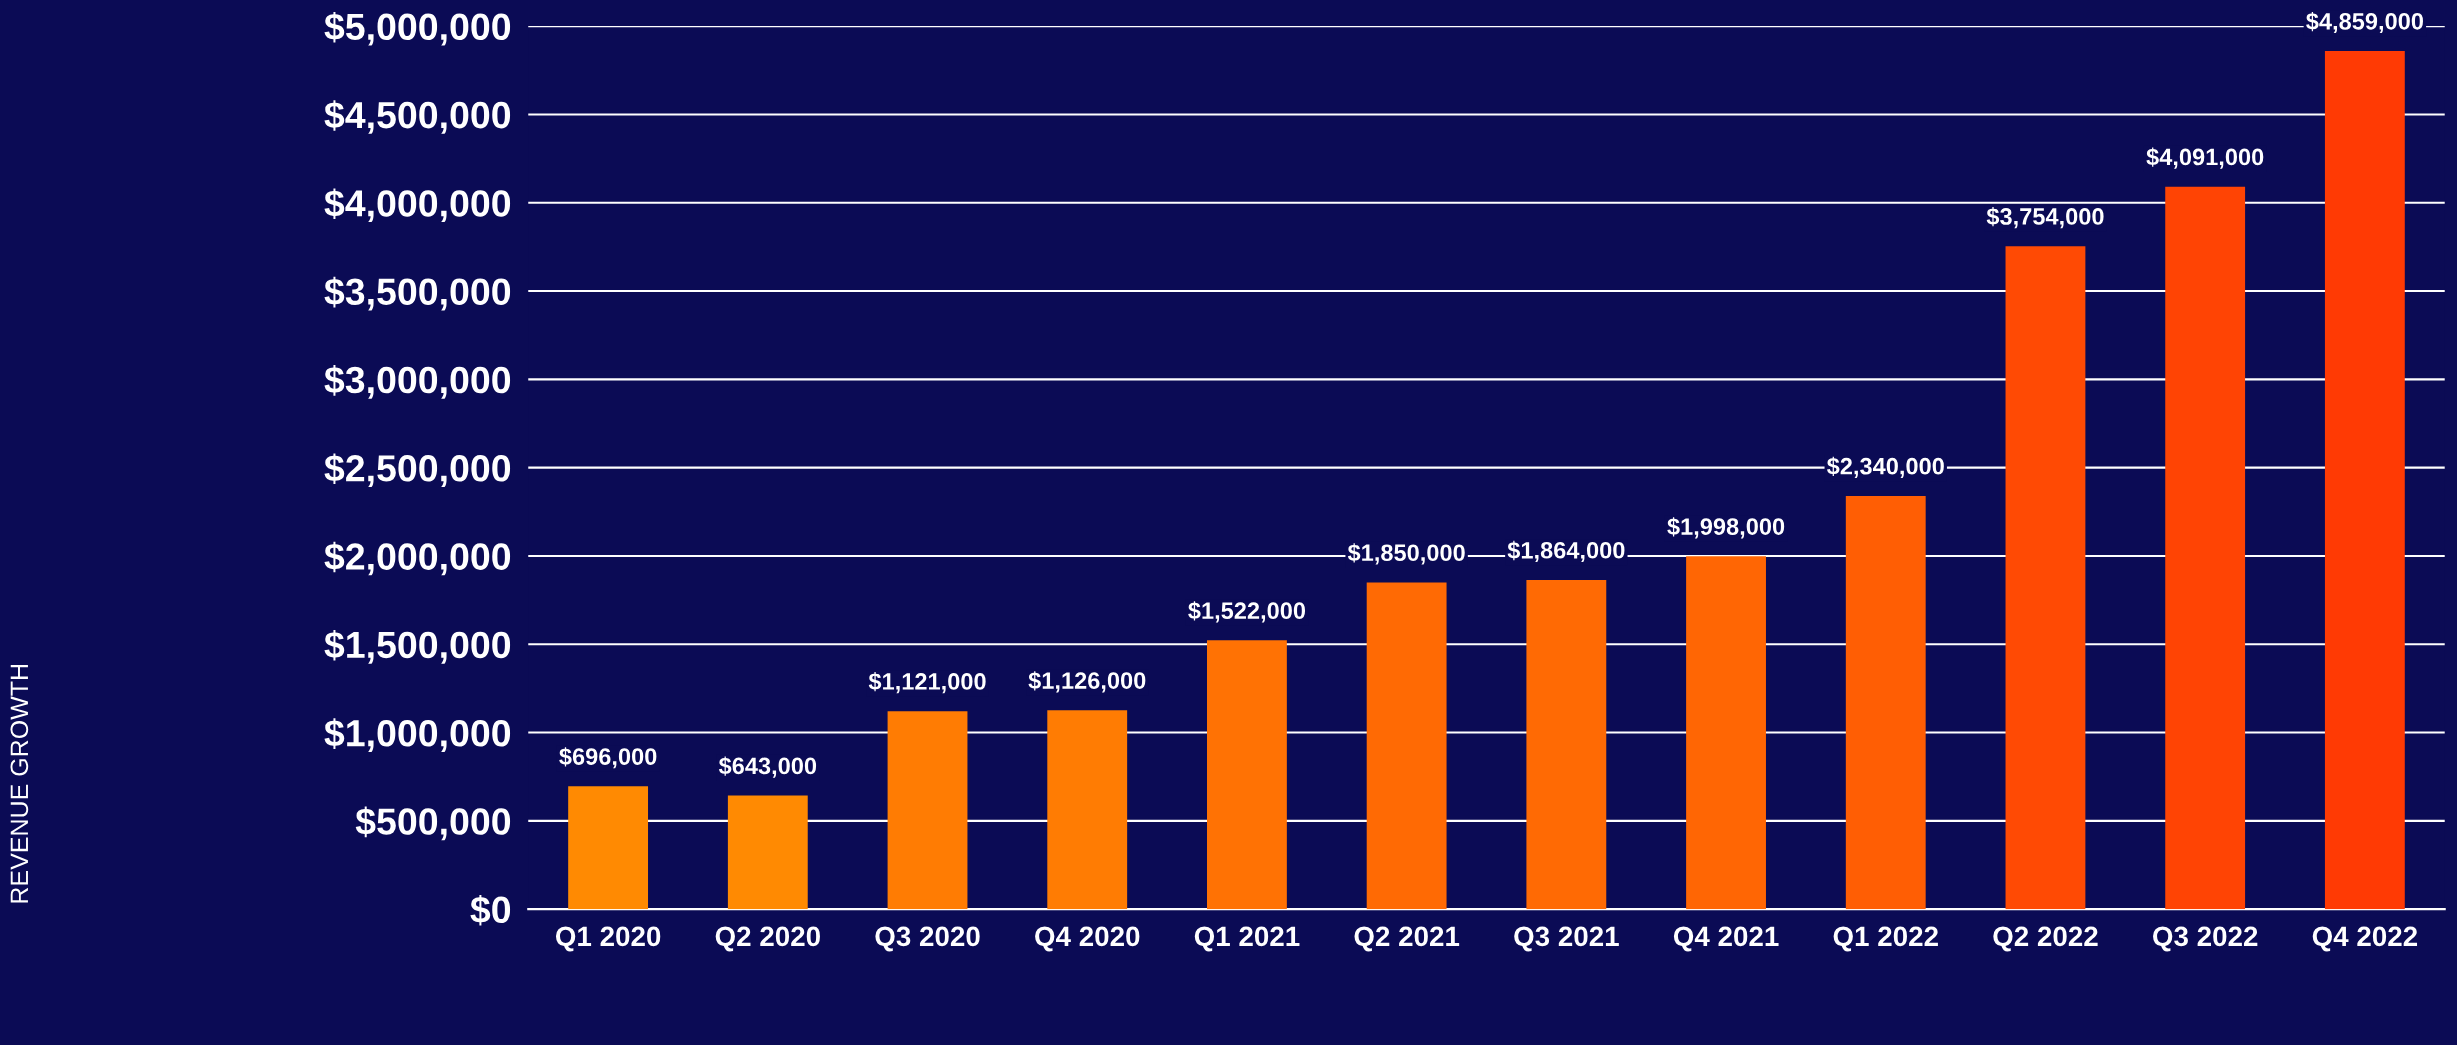 This screenshot has height=1045, width=2457. What do you see at coordinates (433, 823) in the screenshot?
I see `y-tick-label: $500,000` at bounding box center [433, 823].